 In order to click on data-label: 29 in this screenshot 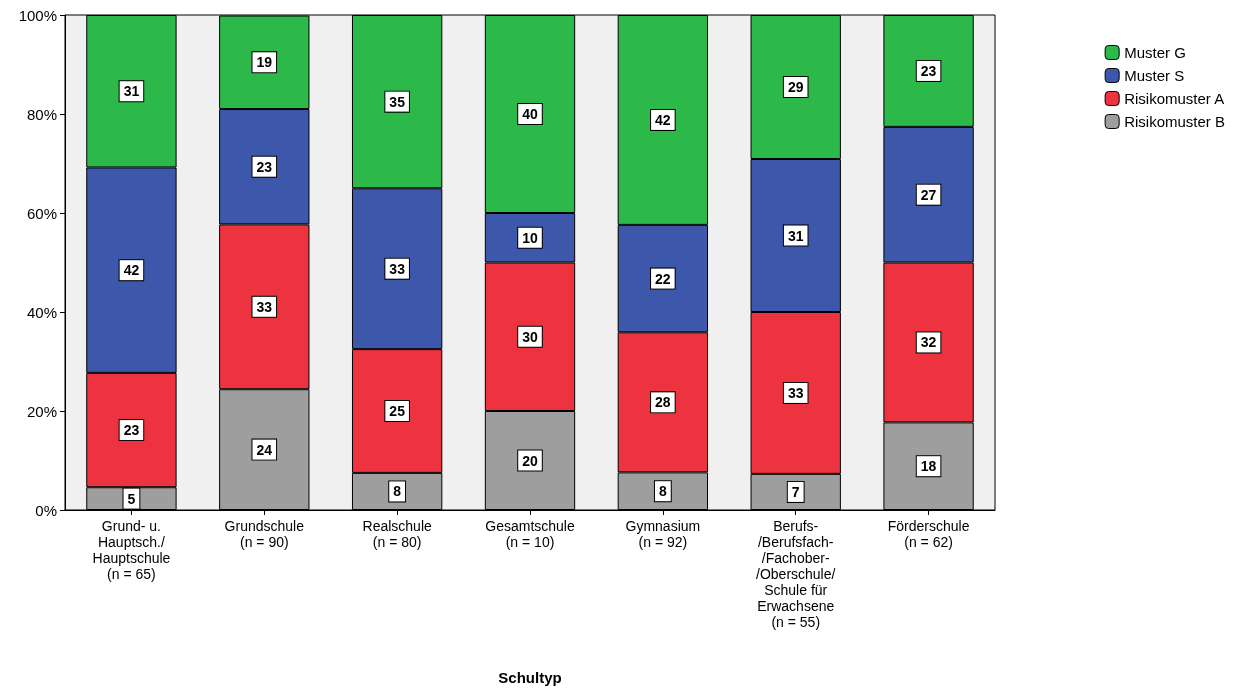, I will do `click(795, 87)`.